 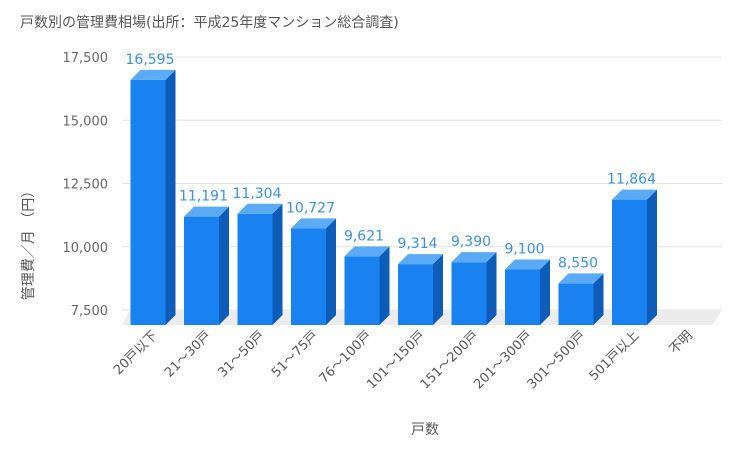 I want to click on data-label: 9,390, so click(x=471, y=242).